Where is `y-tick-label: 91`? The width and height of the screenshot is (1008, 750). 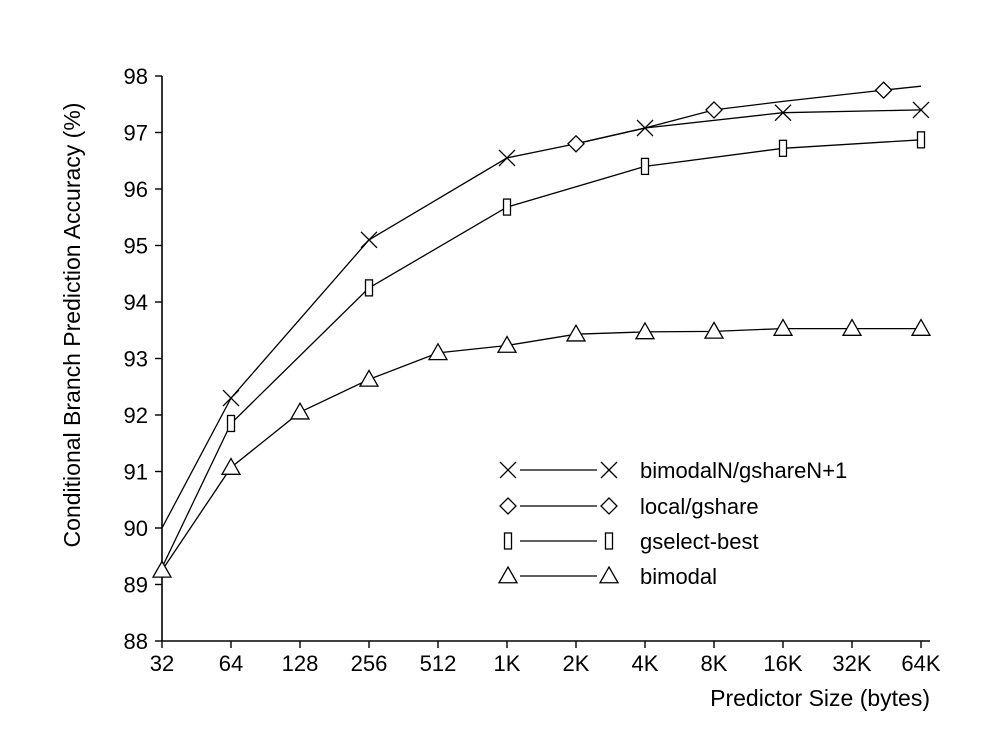
y-tick-label: 91 is located at coordinates (136, 472).